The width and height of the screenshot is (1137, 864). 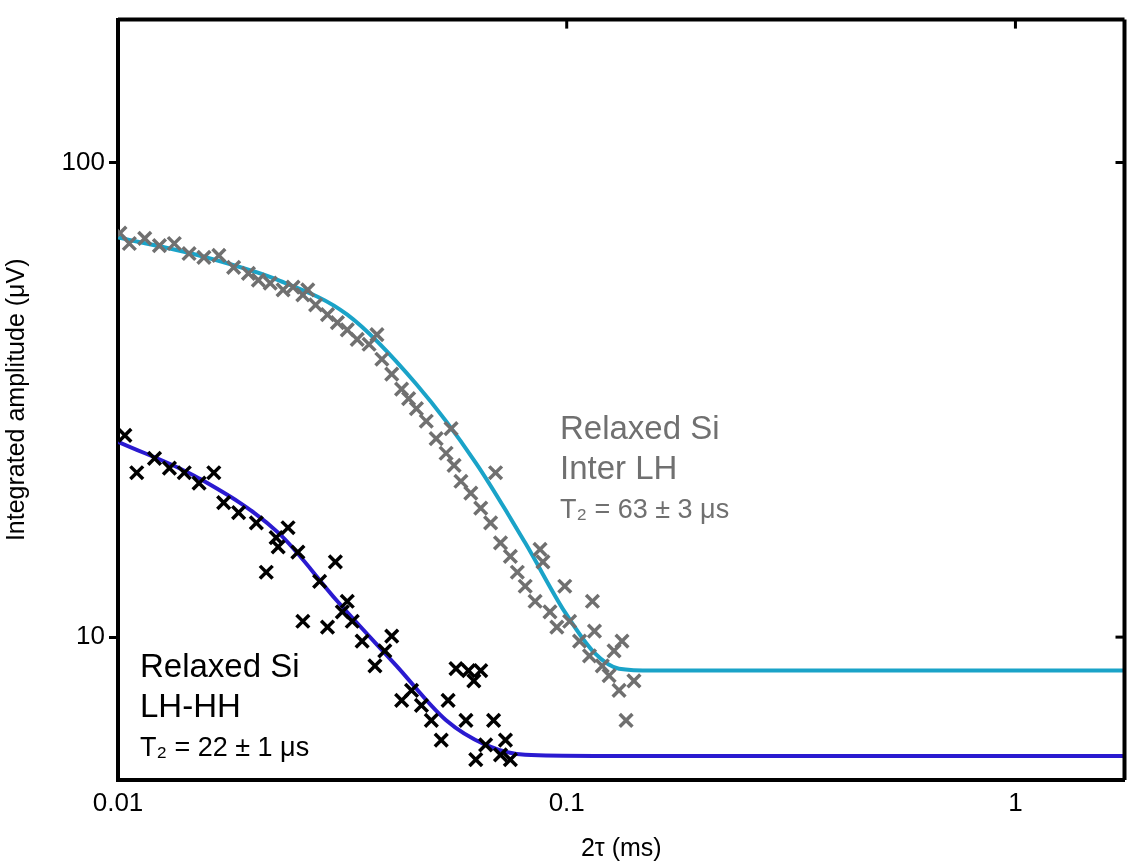 I want to click on x-tick-label: 0.01, so click(x=118, y=801).